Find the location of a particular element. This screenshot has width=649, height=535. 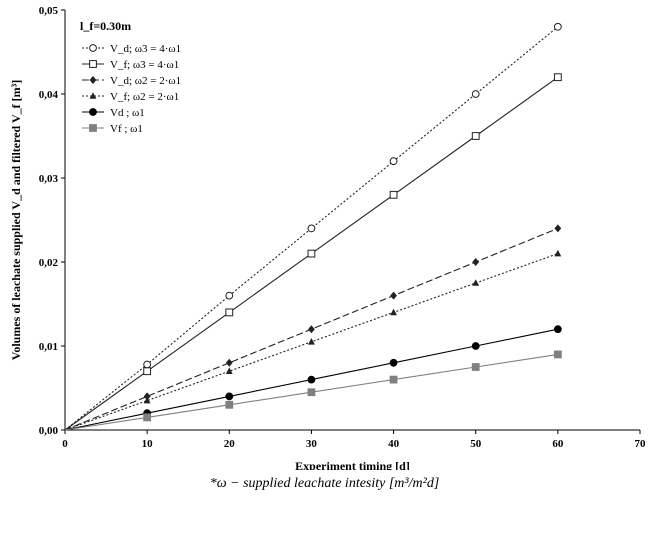

y-tick-label: 0,00 is located at coordinates (49, 431).